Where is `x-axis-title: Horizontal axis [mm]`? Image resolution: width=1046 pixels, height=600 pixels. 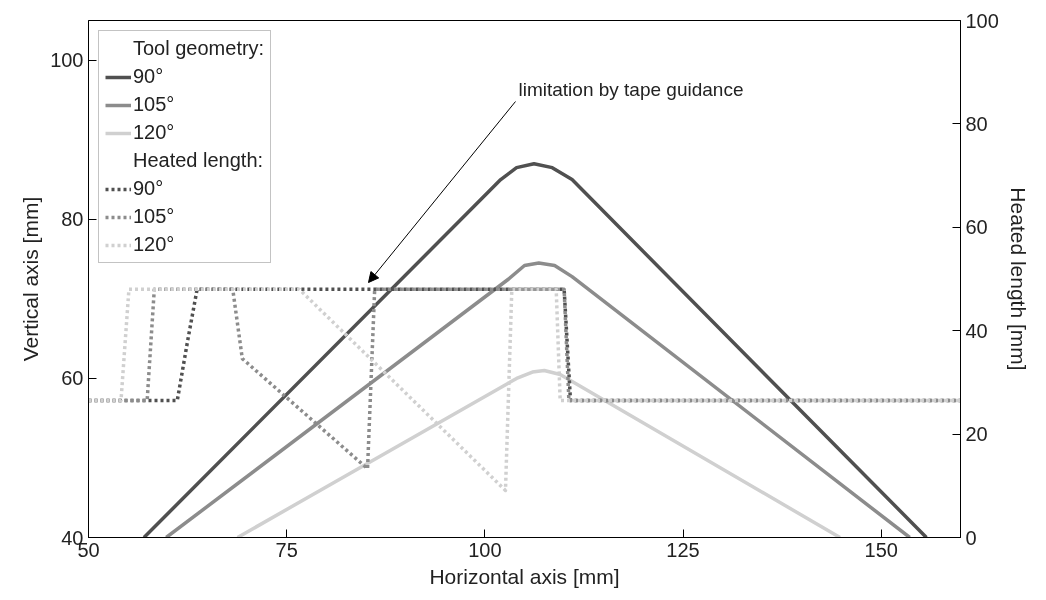
x-axis-title: Horizontal axis [mm] is located at coordinates (524, 576).